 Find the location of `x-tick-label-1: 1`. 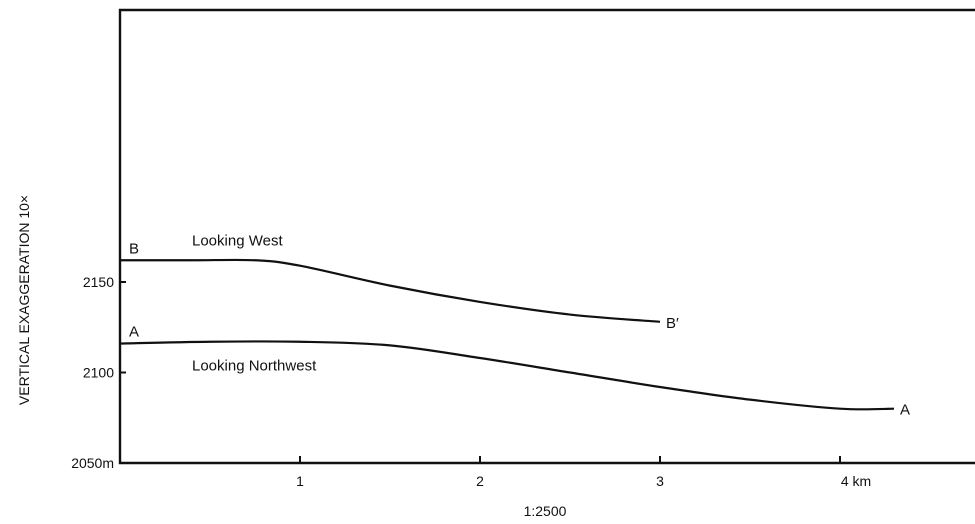

x-tick-label-1: 1 is located at coordinates (300, 481).